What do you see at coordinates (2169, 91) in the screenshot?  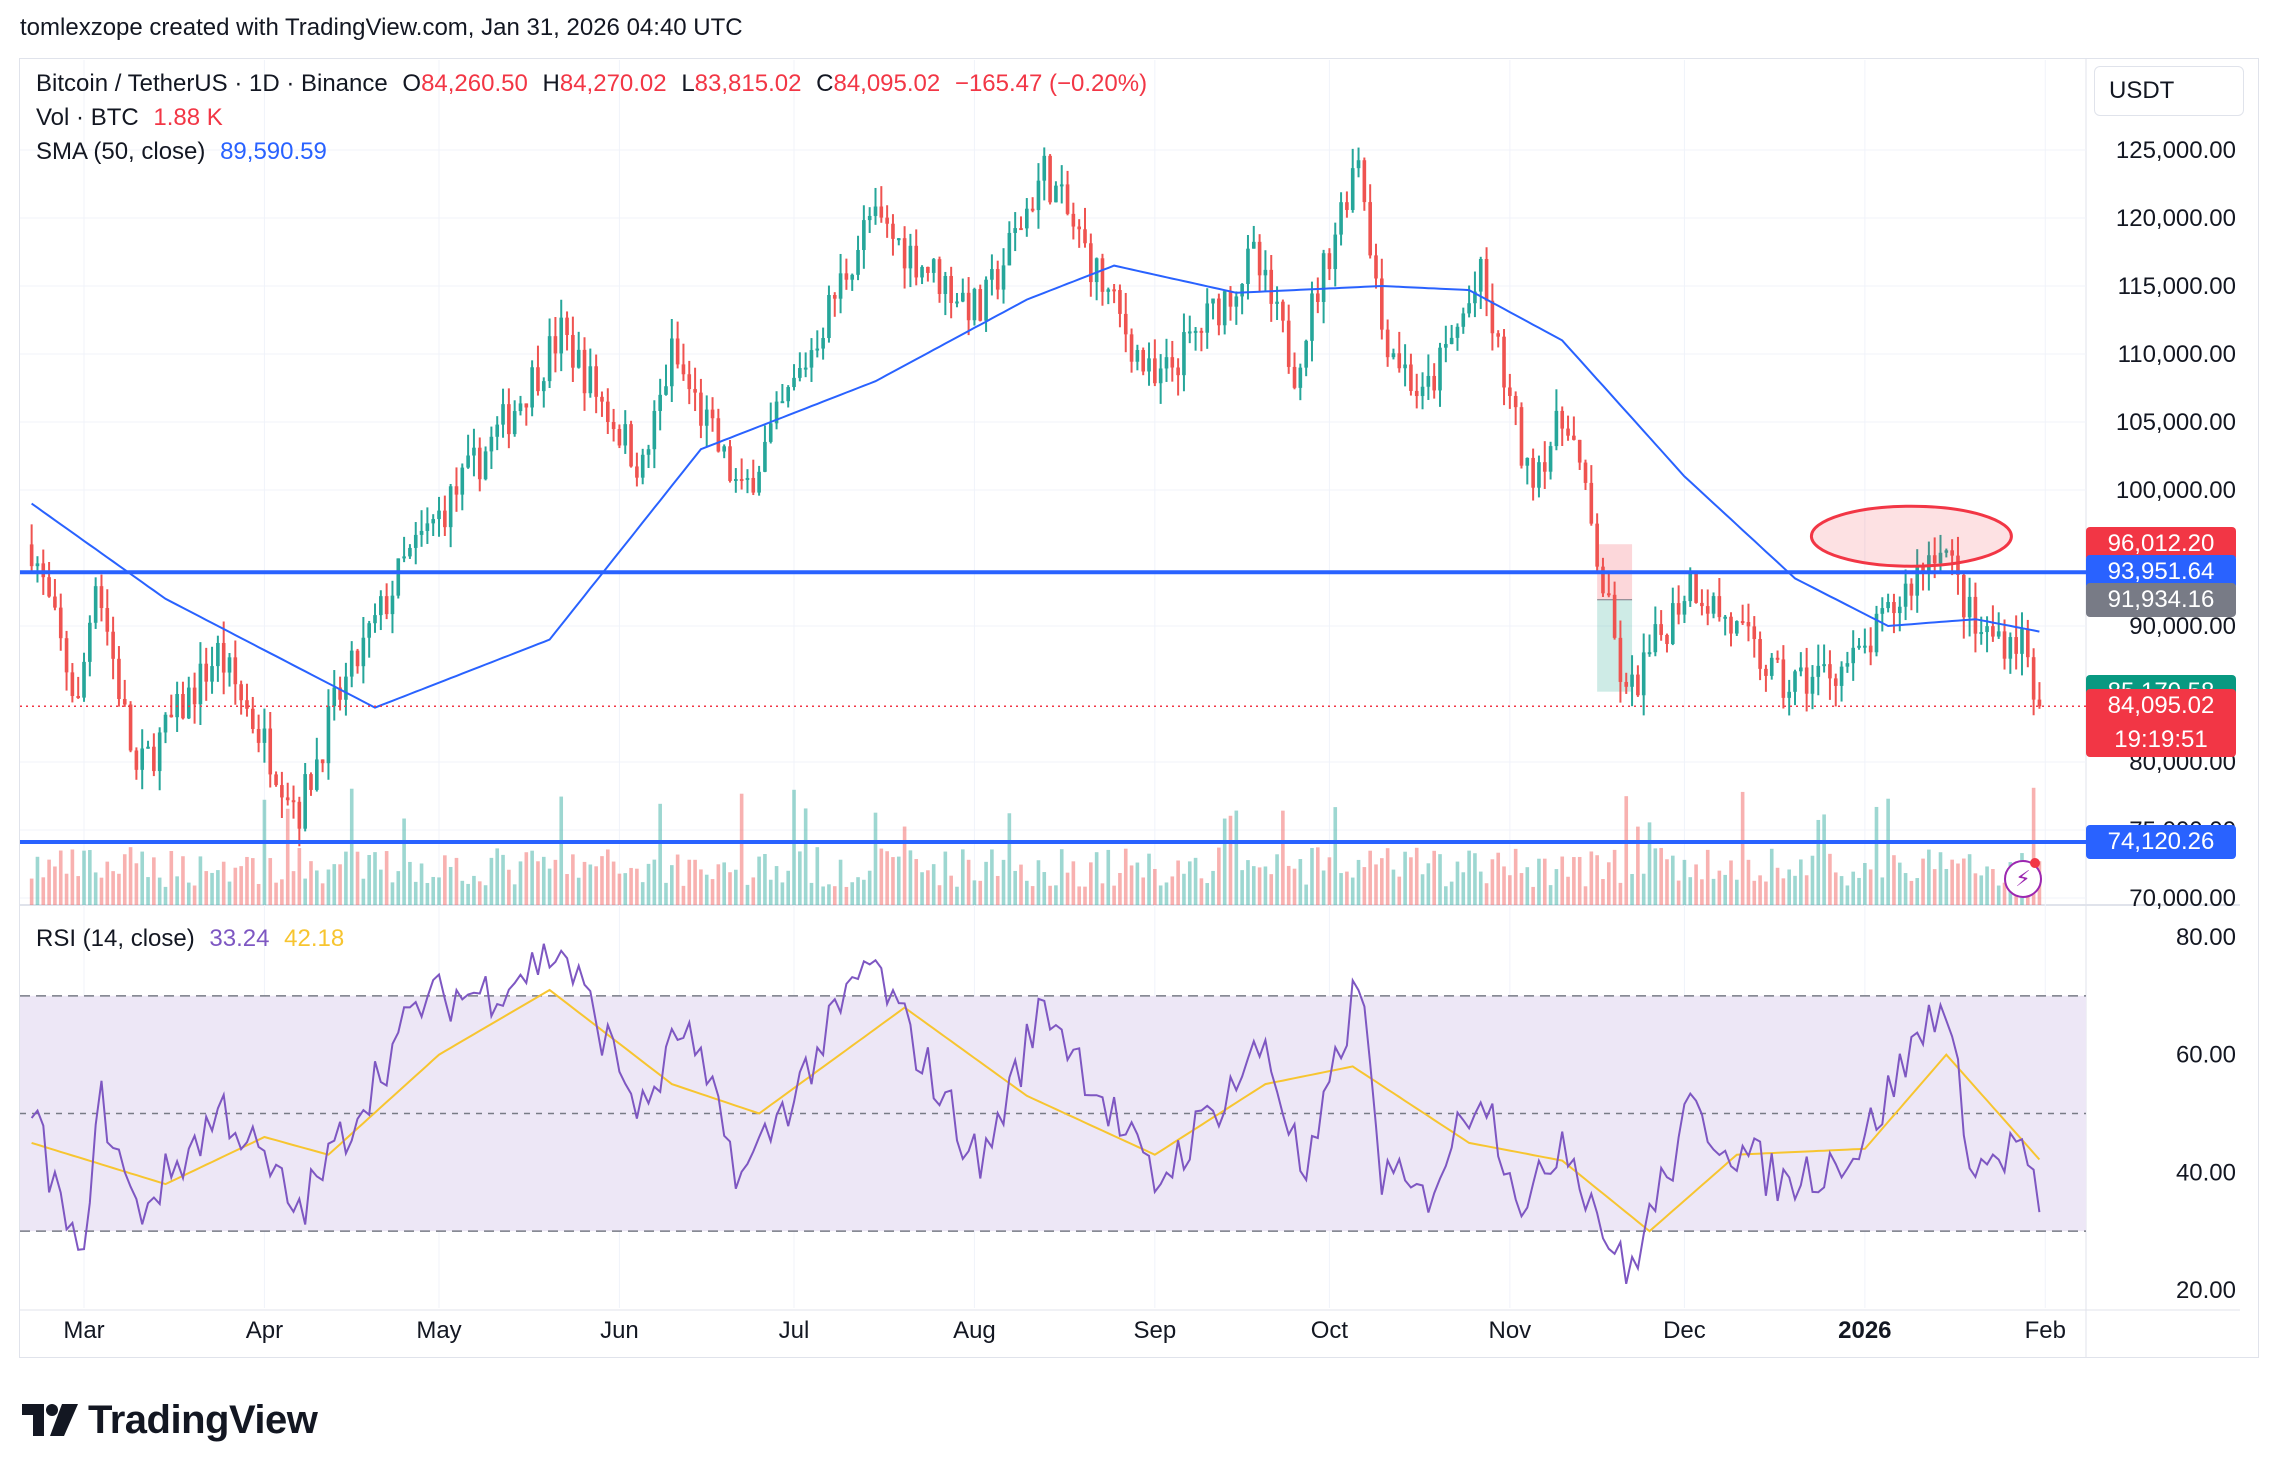 I see `currency-selector: USDT` at bounding box center [2169, 91].